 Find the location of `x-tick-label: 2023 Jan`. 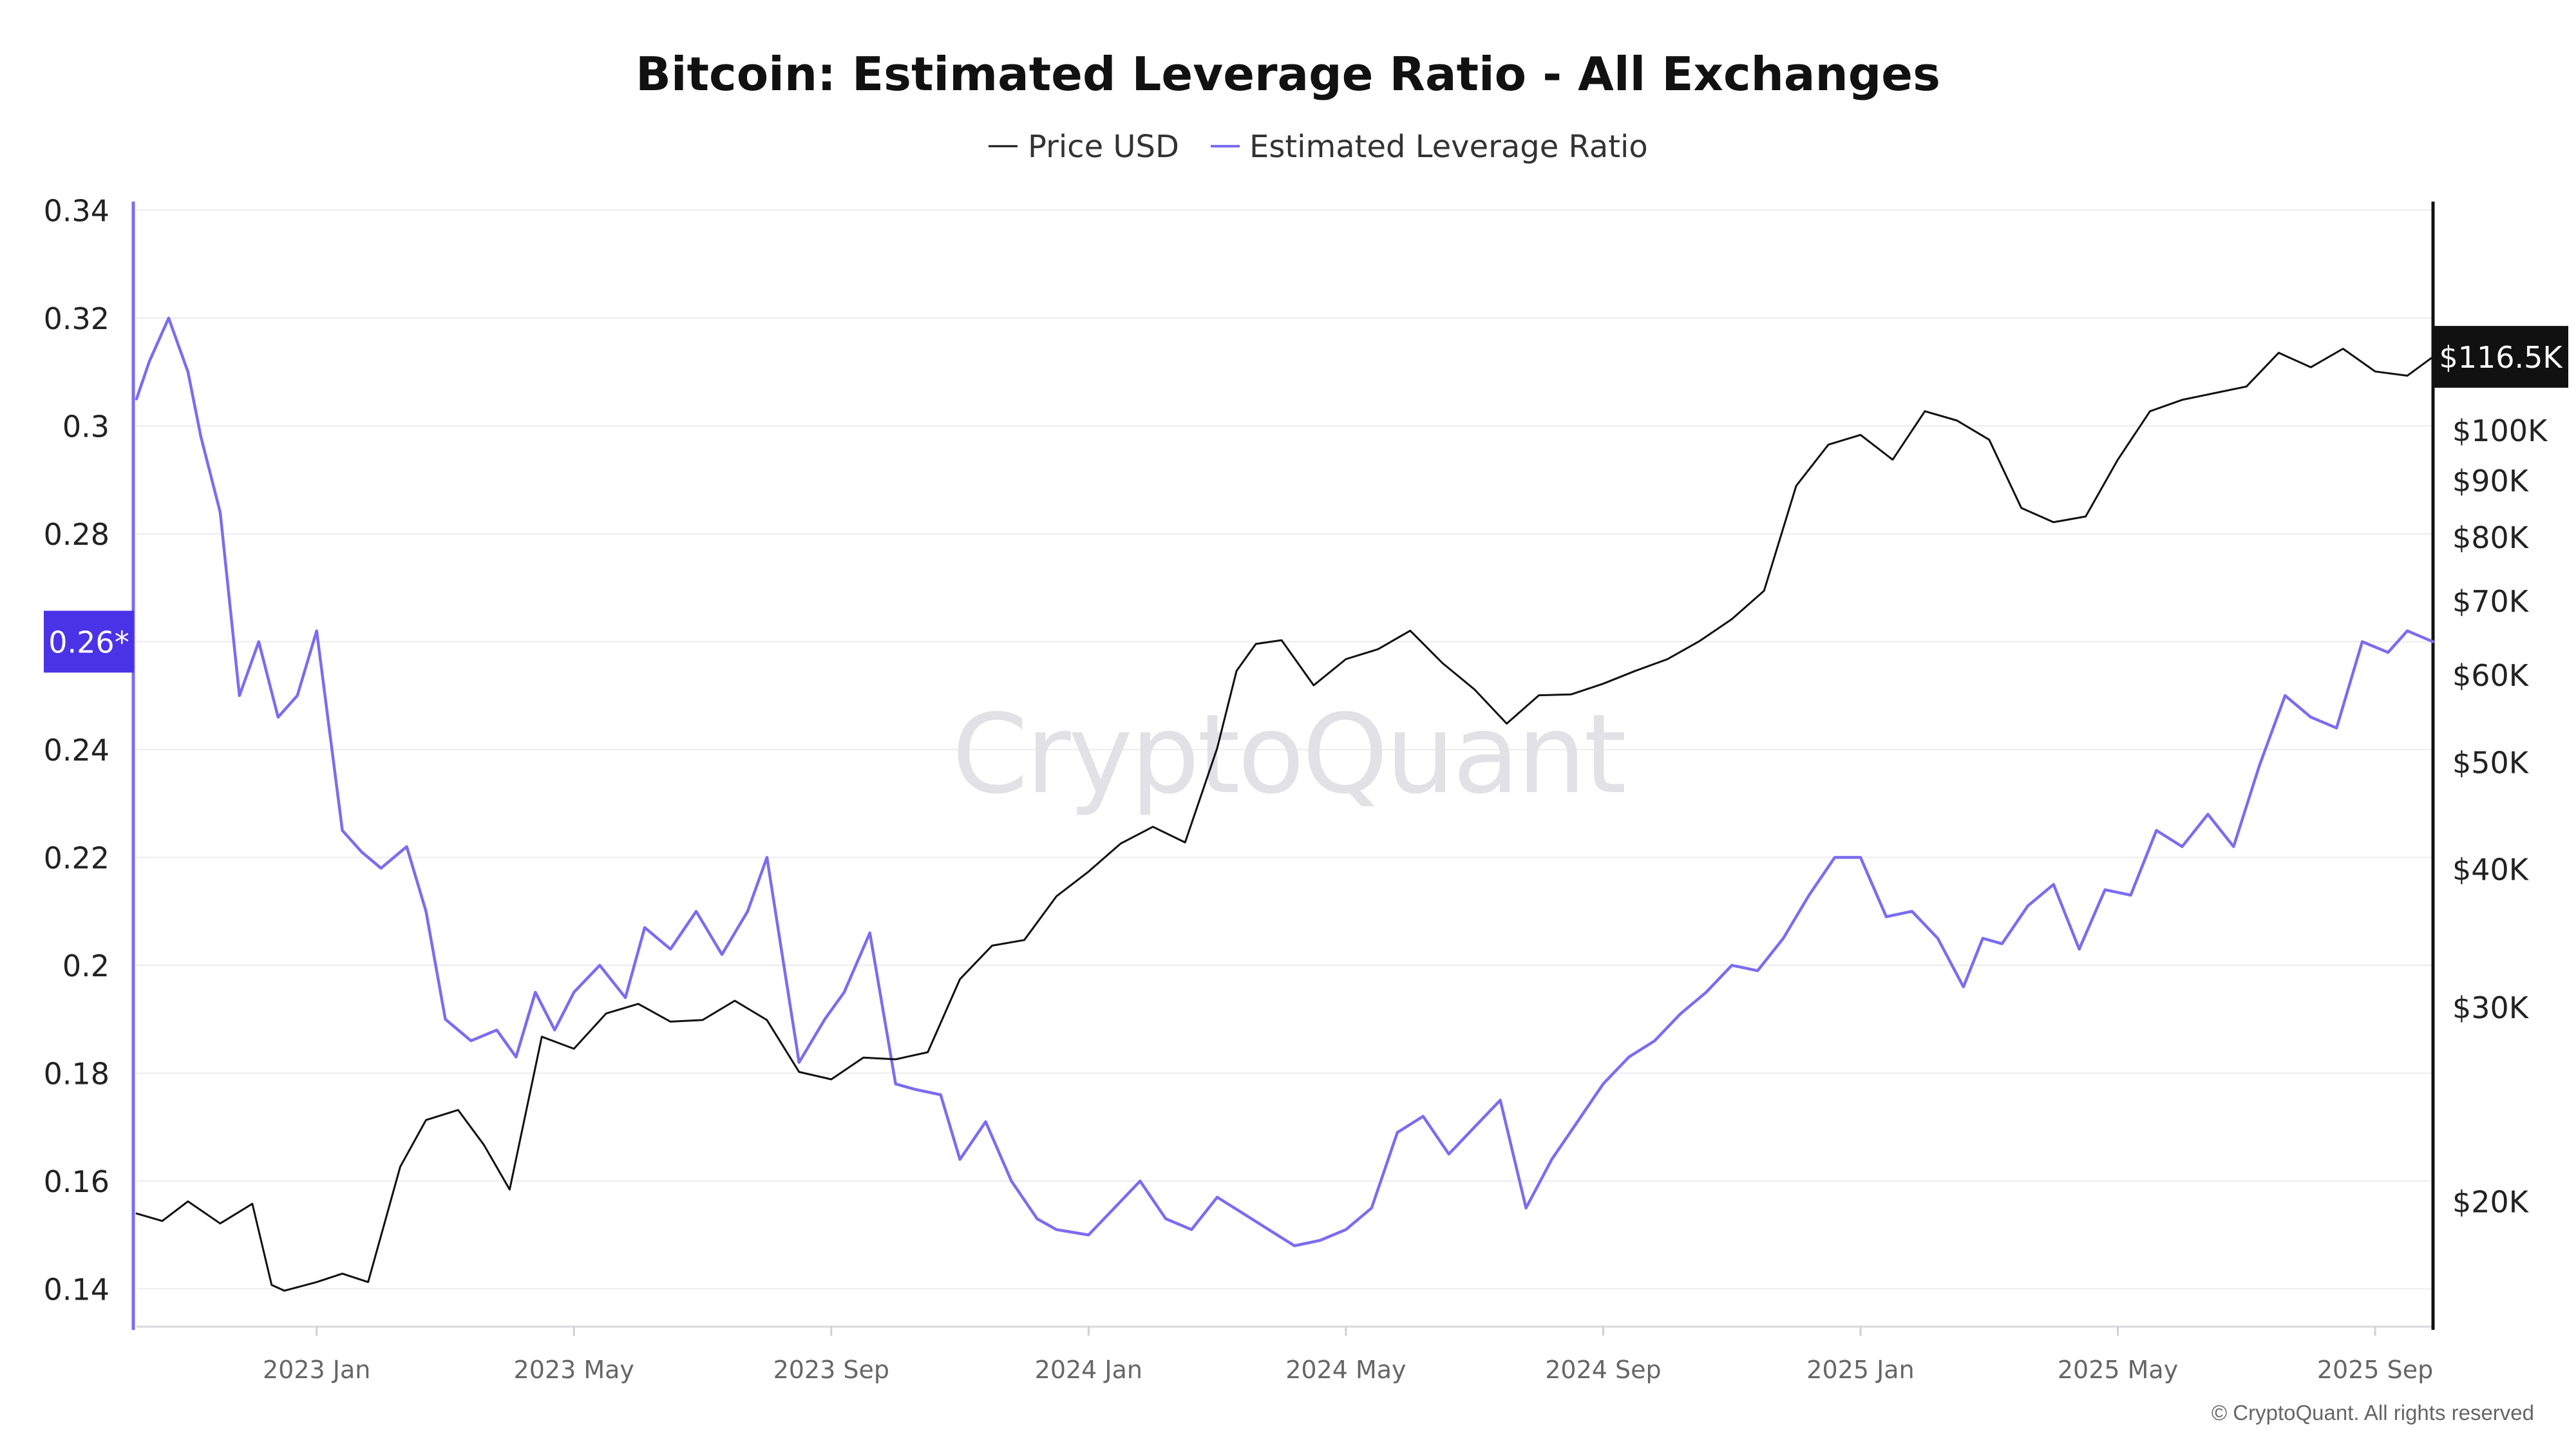

x-tick-label: 2023 Jan is located at coordinates (317, 1370).